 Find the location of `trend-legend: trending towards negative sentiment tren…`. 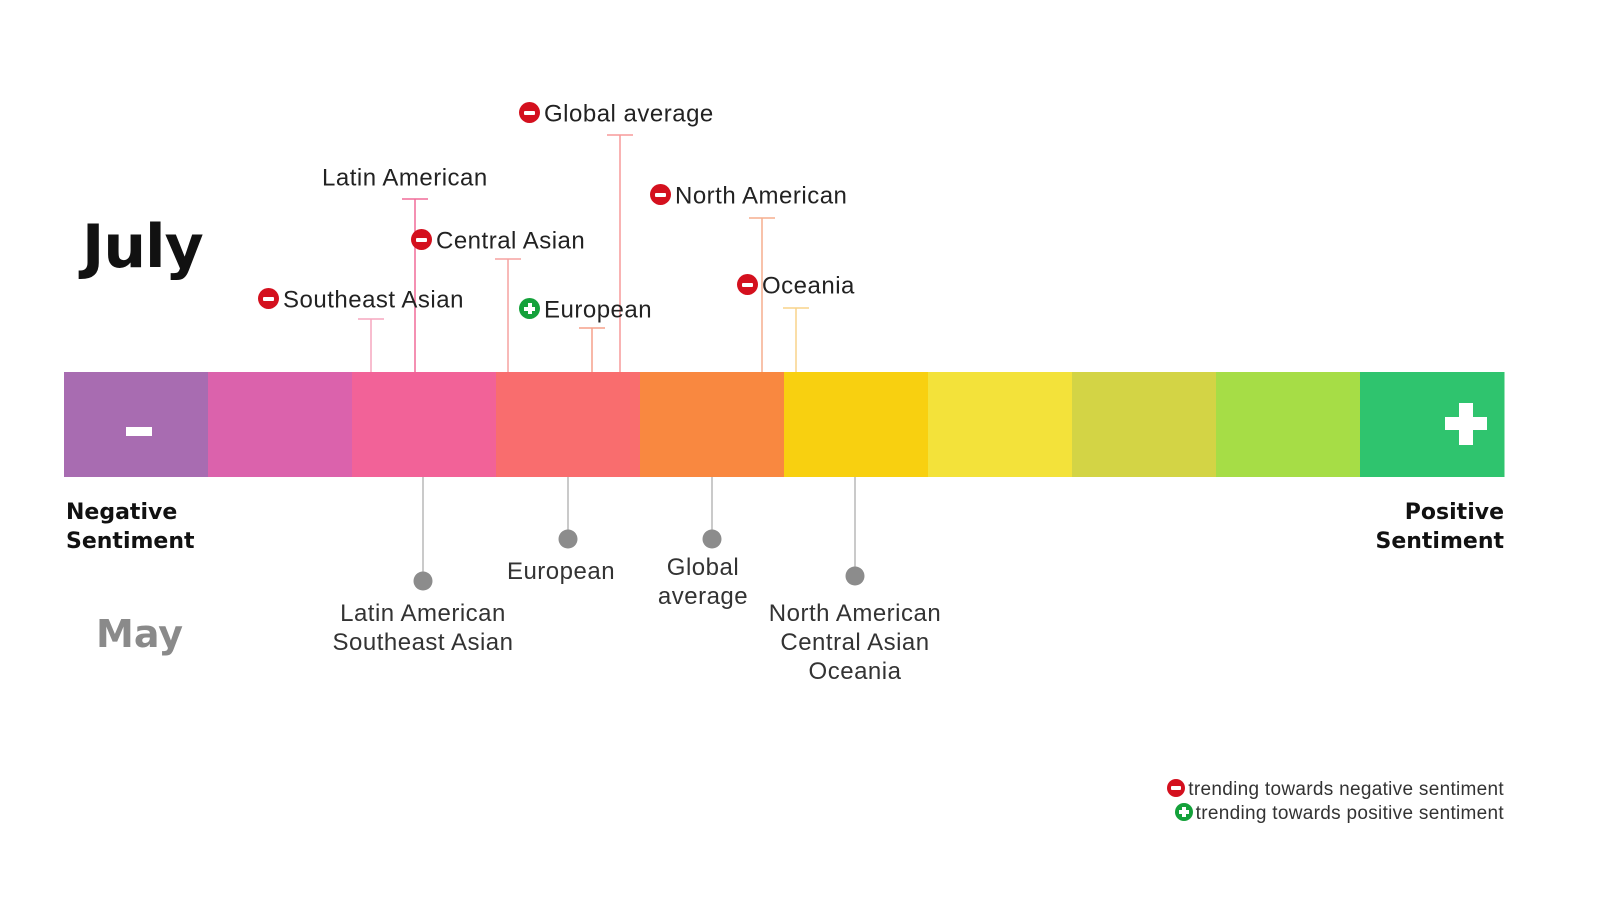

trend-legend: trending towards negative sentiment tren… is located at coordinates (1335, 802).